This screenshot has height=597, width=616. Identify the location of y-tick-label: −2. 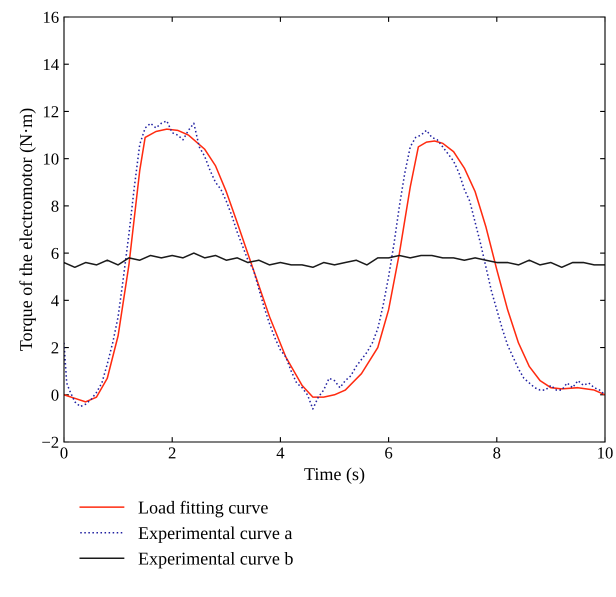
(50, 442).